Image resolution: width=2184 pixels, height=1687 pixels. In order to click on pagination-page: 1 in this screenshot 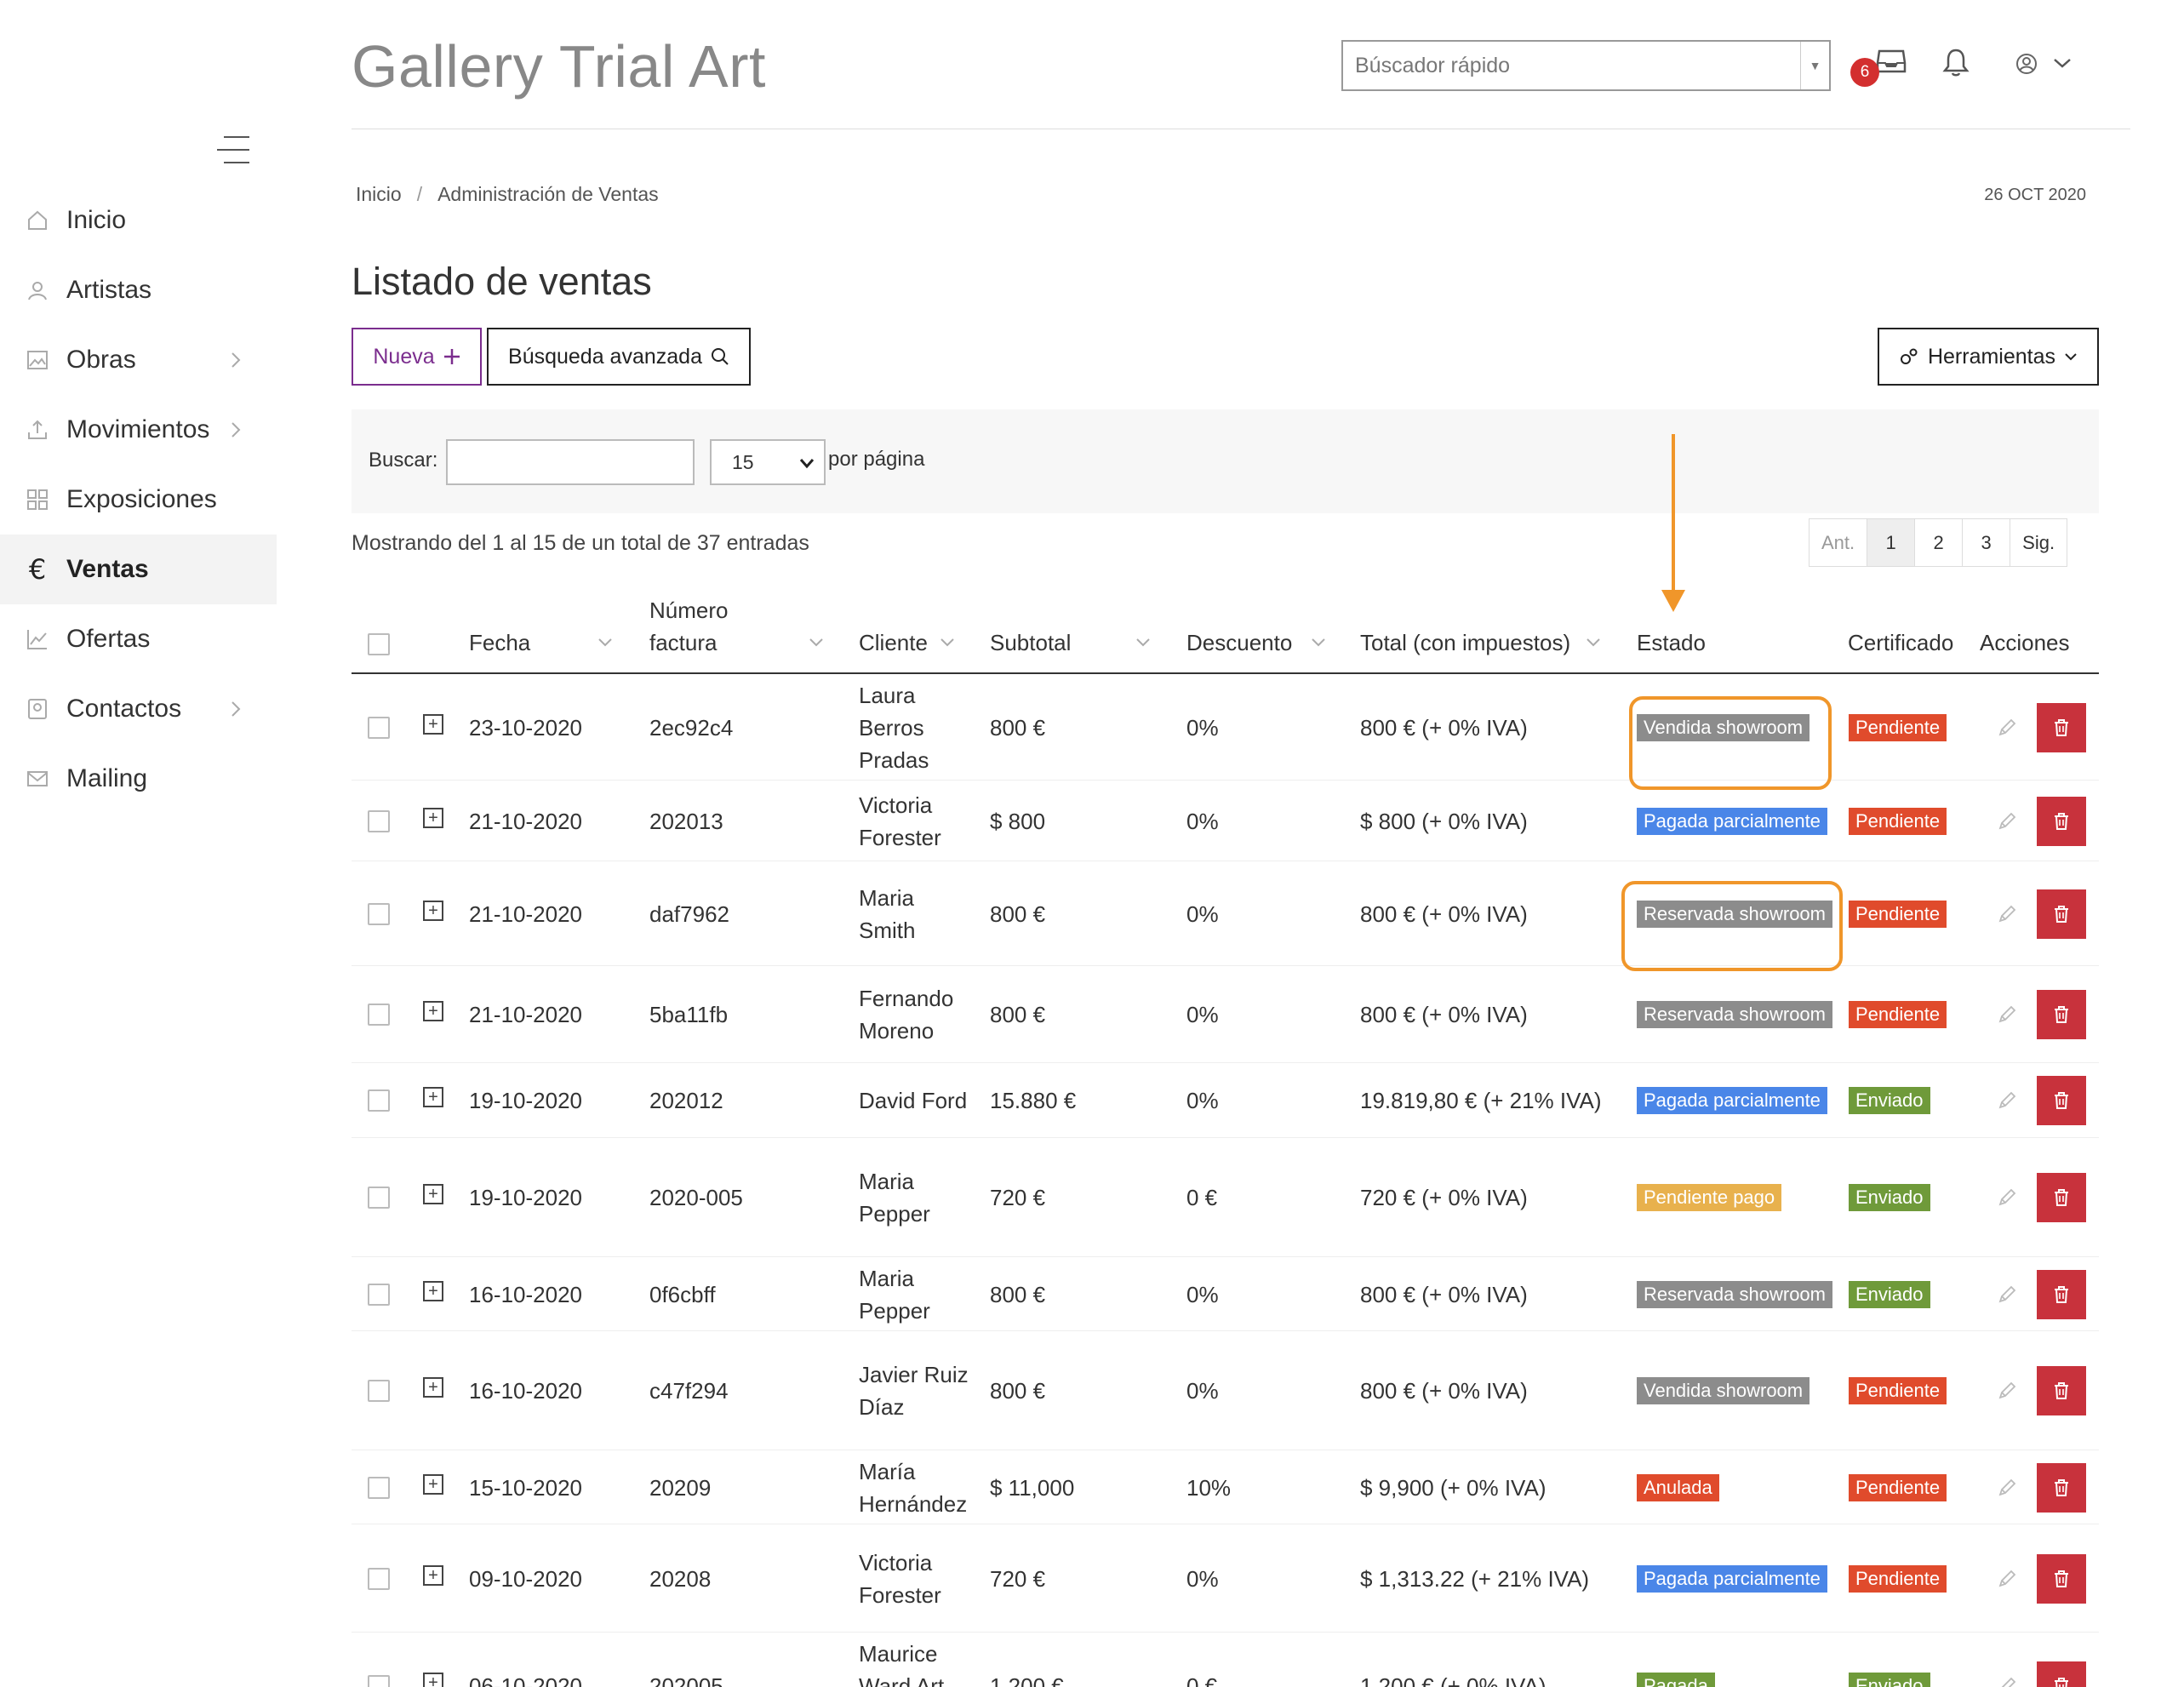, I will do `click(1891, 542)`.